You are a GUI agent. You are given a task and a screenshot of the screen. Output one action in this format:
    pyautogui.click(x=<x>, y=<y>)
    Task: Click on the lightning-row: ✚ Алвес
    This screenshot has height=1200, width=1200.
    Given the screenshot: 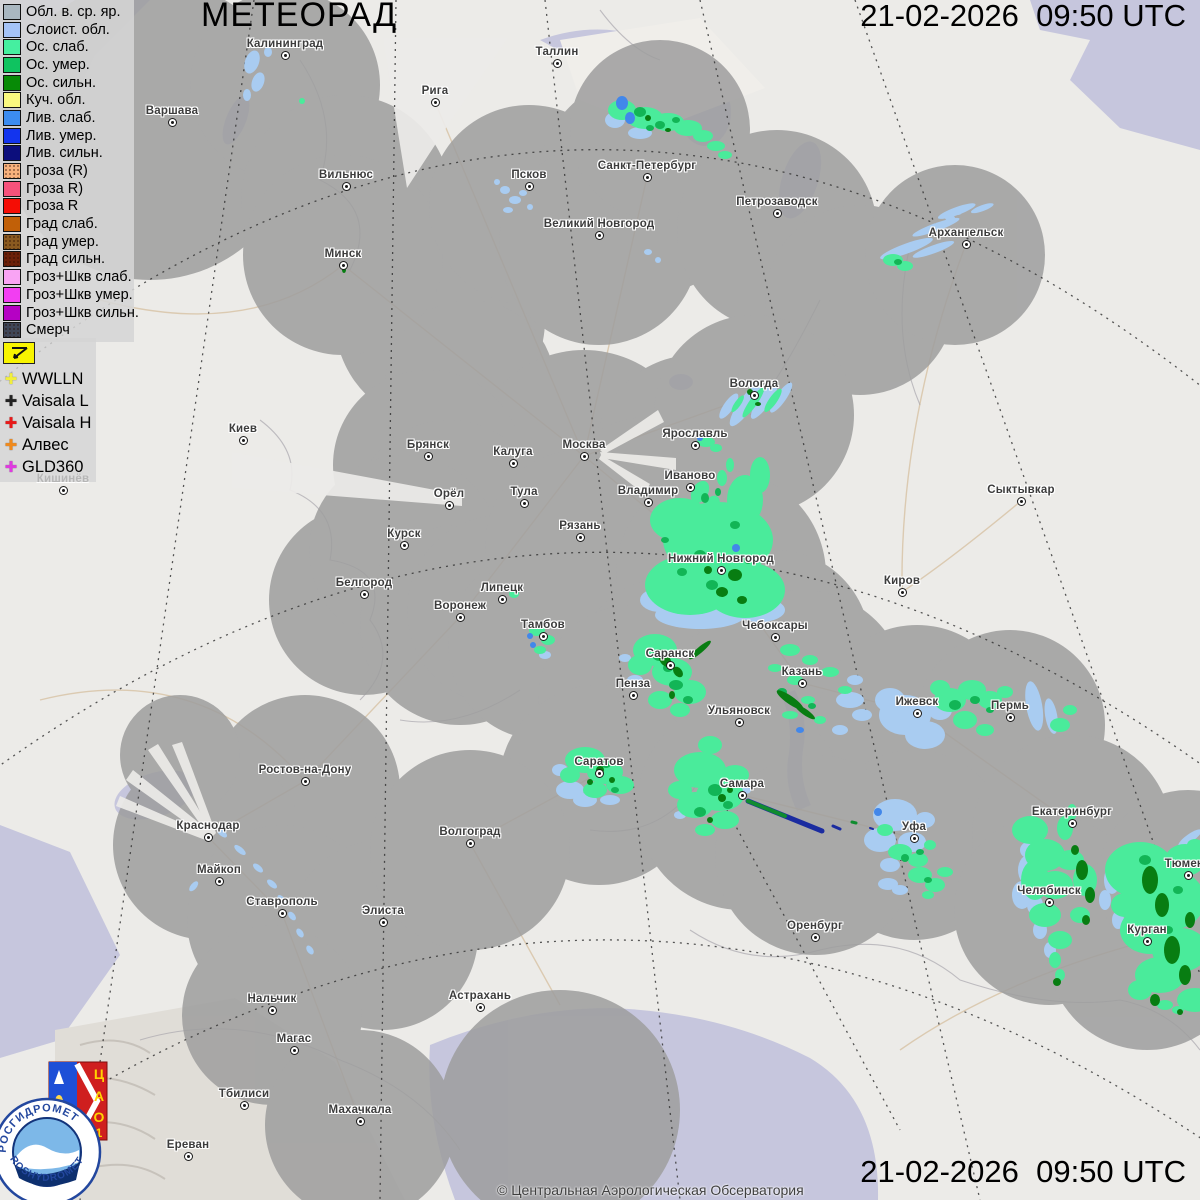 What is the action you would take?
    pyautogui.click(x=49, y=445)
    